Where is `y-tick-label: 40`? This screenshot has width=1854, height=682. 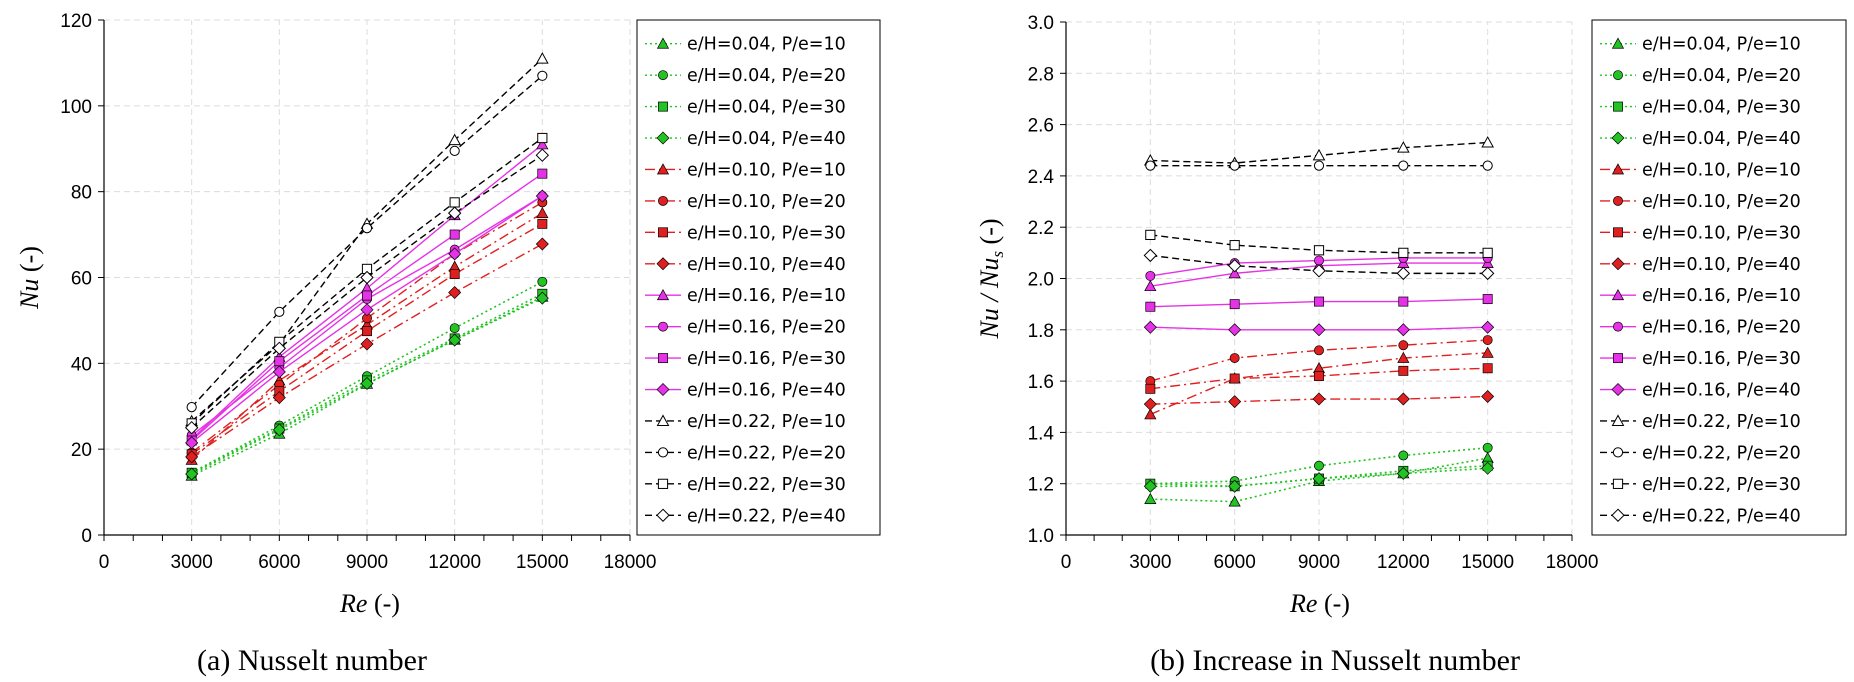 y-tick-label: 40 is located at coordinates (81, 364).